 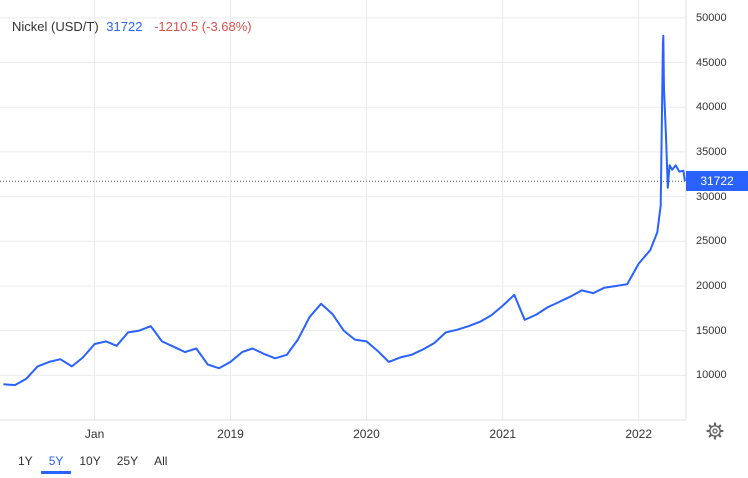 I want to click on current-price: 31722, so click(x=124, y=26).